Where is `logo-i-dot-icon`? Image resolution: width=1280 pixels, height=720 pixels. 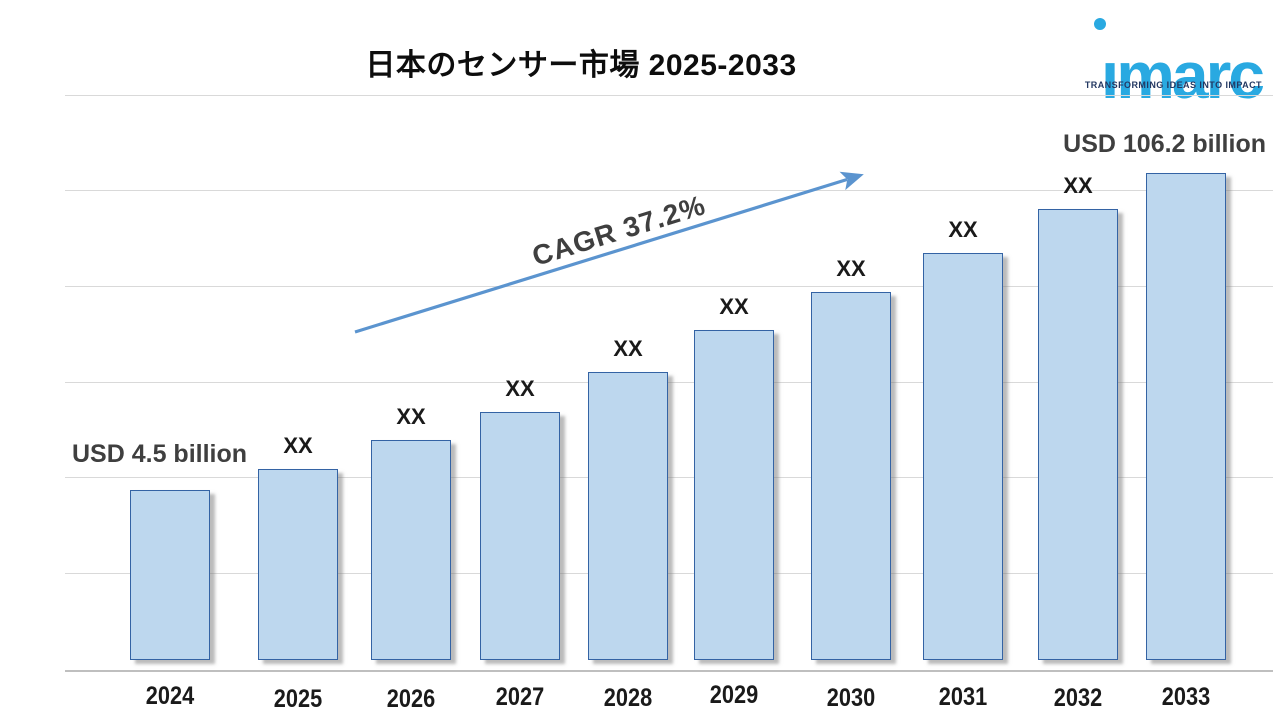
logo-i-dot-icon is located at coordinates (1100, 24).